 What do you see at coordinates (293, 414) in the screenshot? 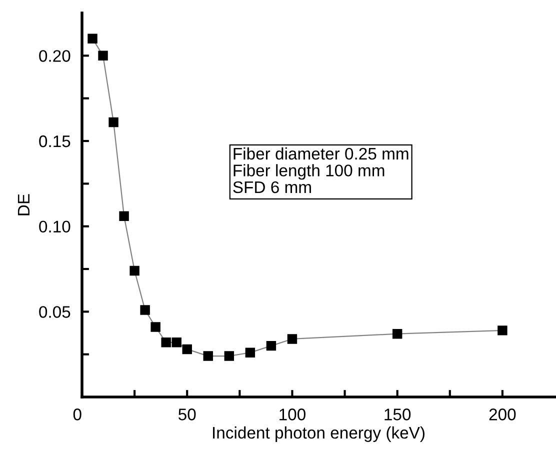
I see `x-tick-label: 100` at bounding box center [293, 414].